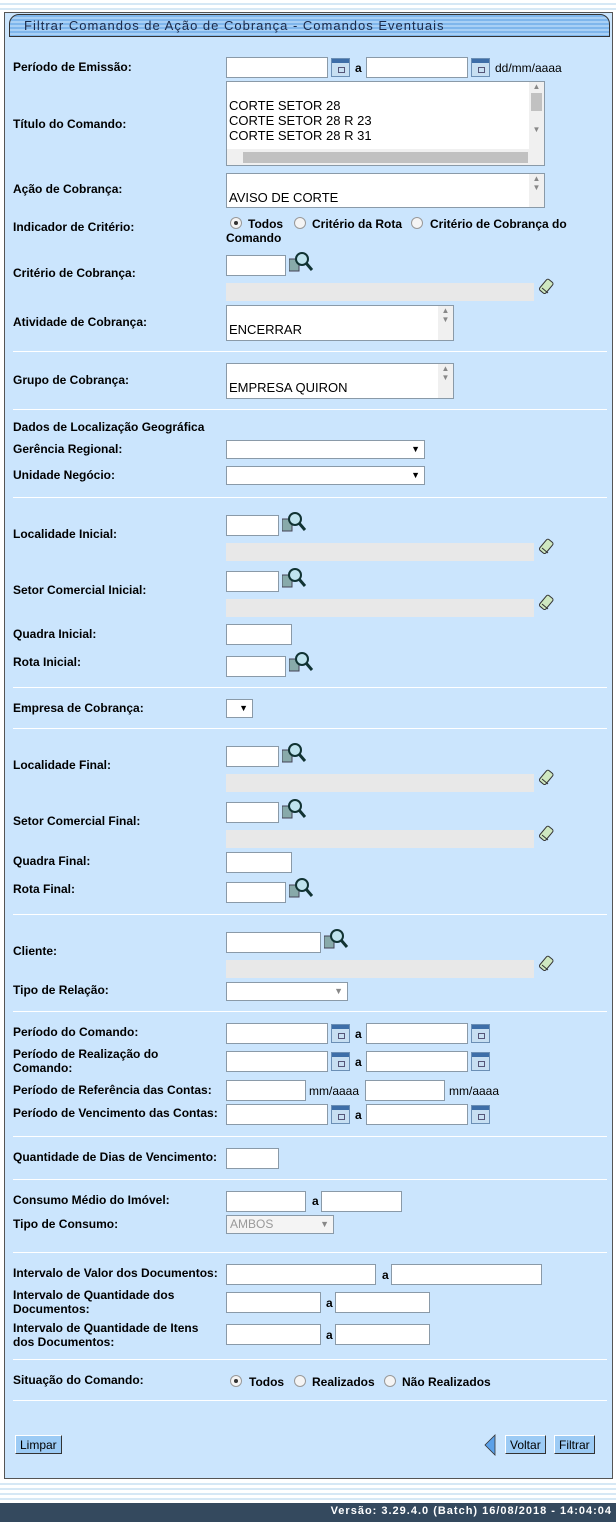 This screenshot has width=616, height=1522. I want to click on unidade-negocio-select: ▼, so click(325, 475).